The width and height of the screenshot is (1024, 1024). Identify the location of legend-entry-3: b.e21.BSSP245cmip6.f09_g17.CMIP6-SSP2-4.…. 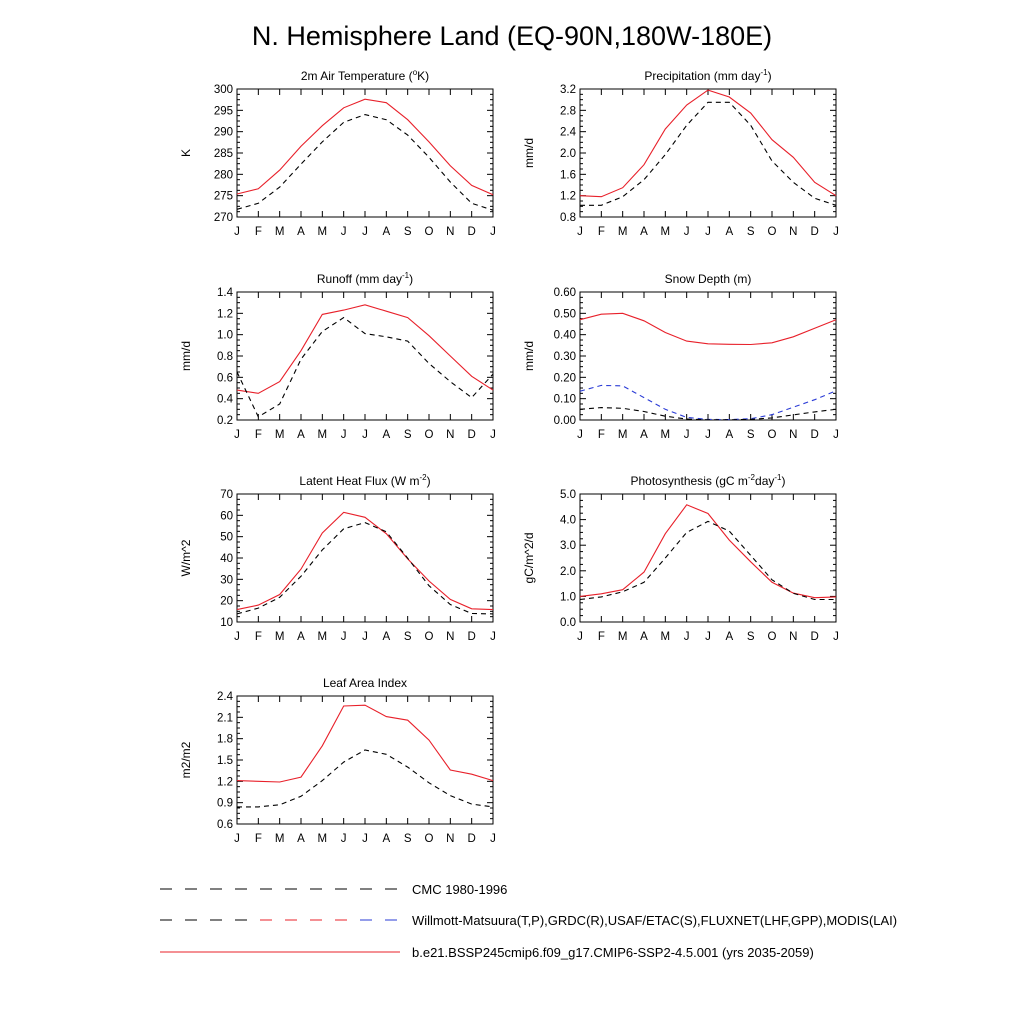
(487, 952).